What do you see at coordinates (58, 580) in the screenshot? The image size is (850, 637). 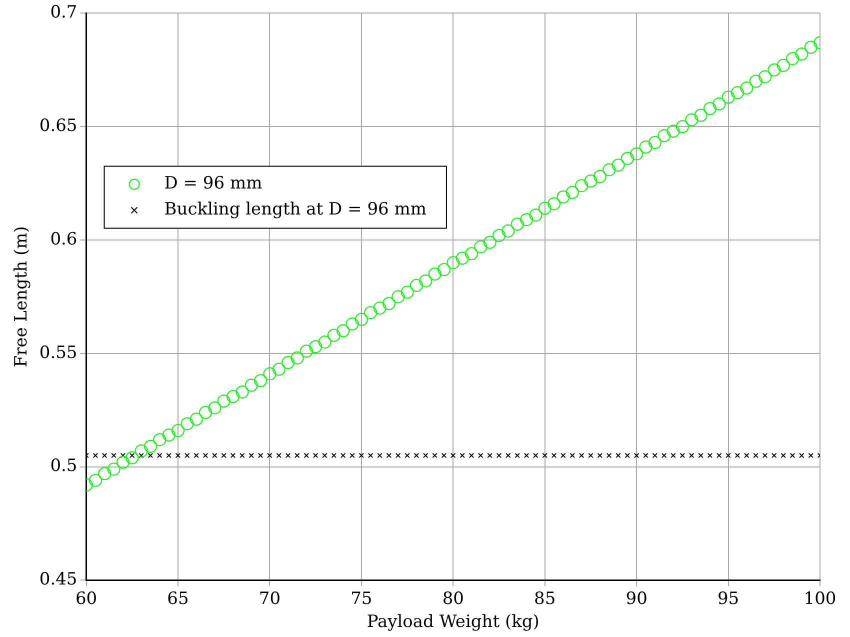 I see `y-tick-label: 0.45` at bounding box center [58, 580].